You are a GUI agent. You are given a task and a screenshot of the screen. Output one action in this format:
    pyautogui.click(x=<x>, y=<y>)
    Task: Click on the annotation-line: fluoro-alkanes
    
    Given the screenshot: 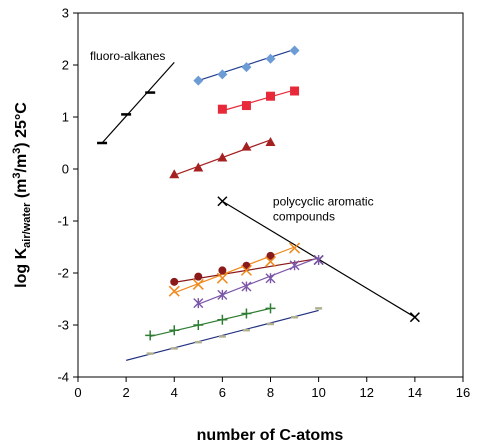 What is the action you would take?
    pyautogui.click(x=127, y=56)
    